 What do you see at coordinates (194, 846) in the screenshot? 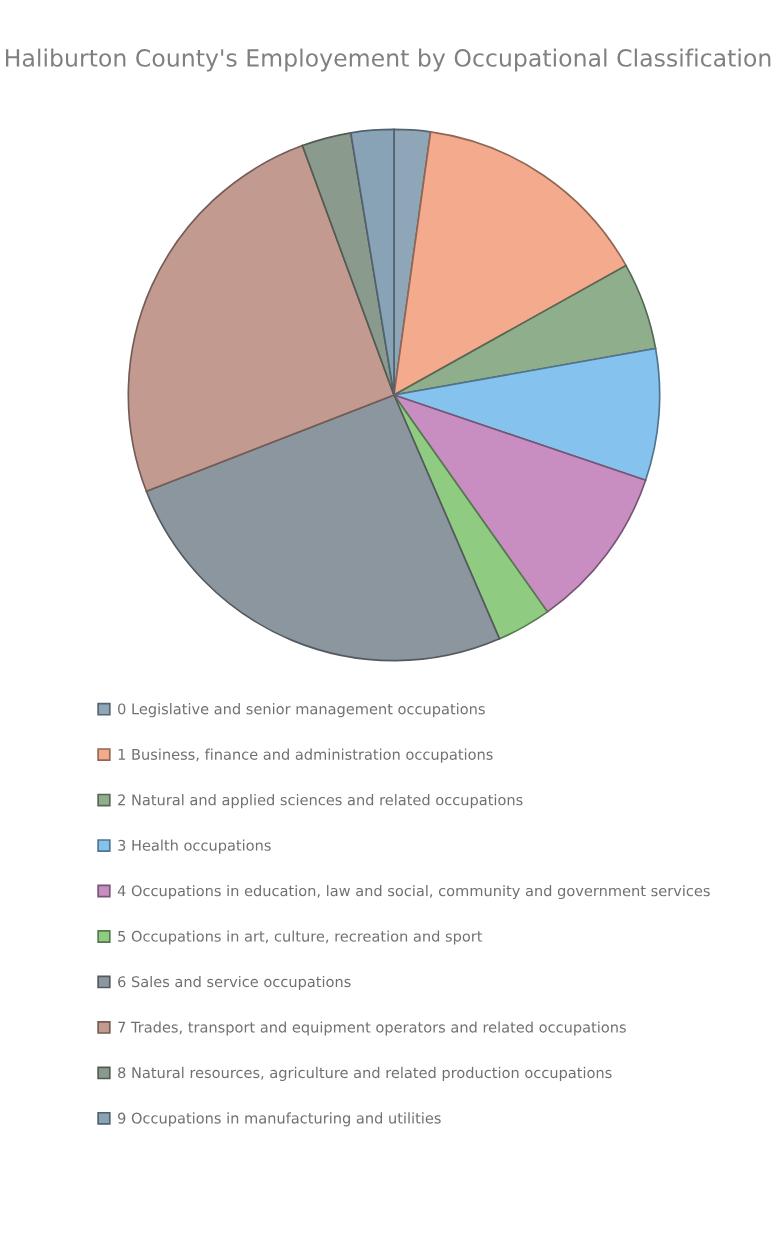
I see `legend-label: 3 Health occupations` at bounding box center [194, 846].